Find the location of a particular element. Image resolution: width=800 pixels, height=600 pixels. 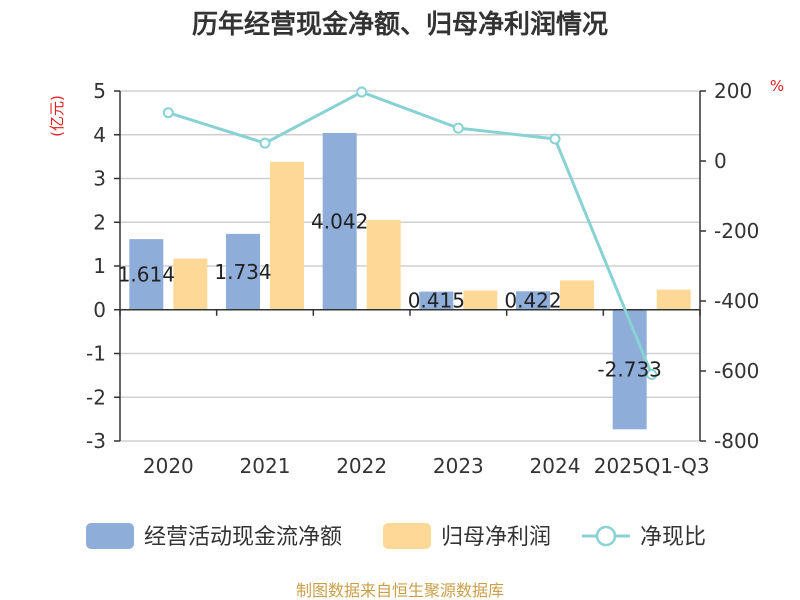

right-axis-tick-label: 200 is located at coordinates (733, 91).